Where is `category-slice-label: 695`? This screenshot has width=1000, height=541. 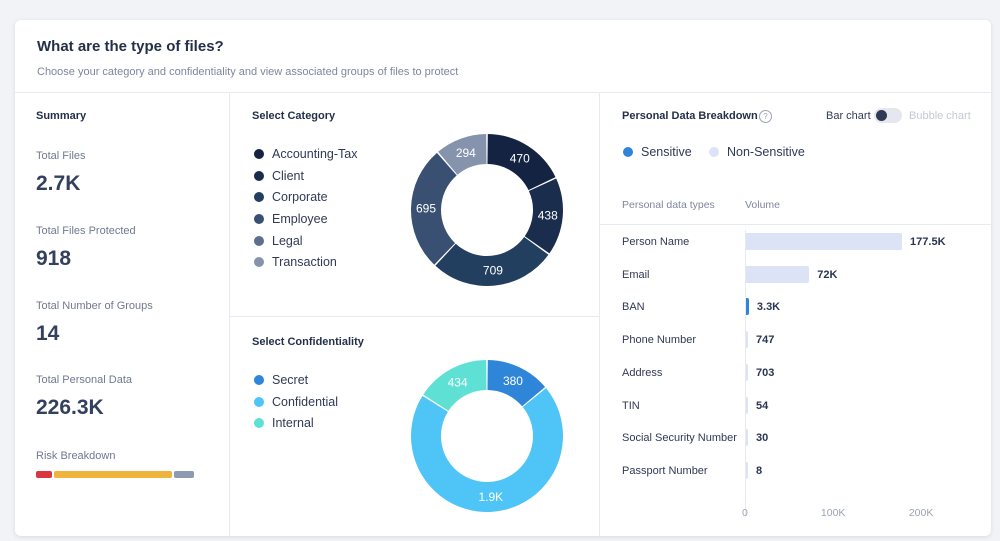 category-slice-label: 695 is located at coordinates (426, 209).